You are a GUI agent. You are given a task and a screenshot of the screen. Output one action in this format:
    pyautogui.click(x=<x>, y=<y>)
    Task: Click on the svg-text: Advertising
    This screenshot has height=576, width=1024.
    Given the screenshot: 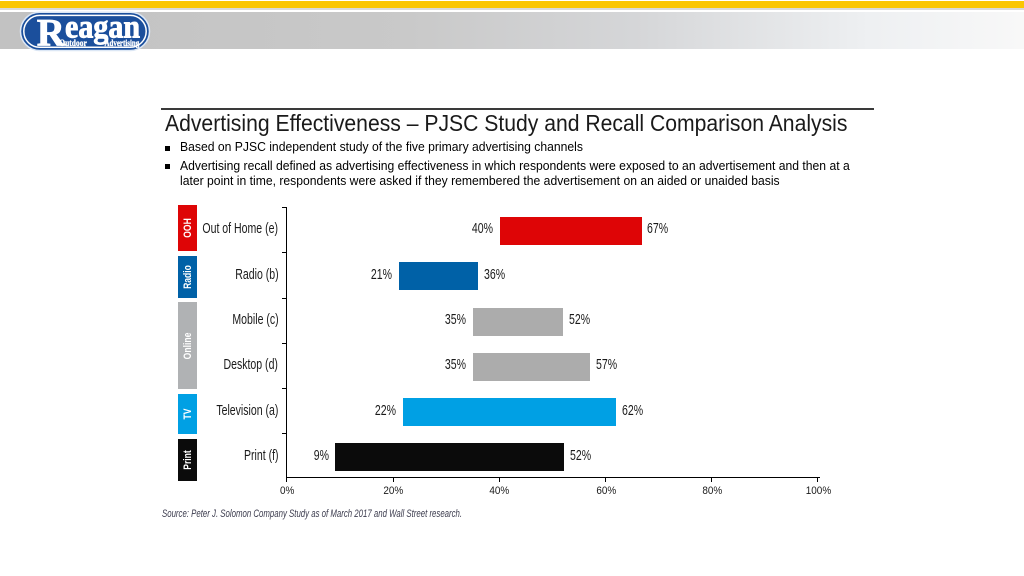 What is the action you would take?
    pyautogui.click(x=122, y=44)
    